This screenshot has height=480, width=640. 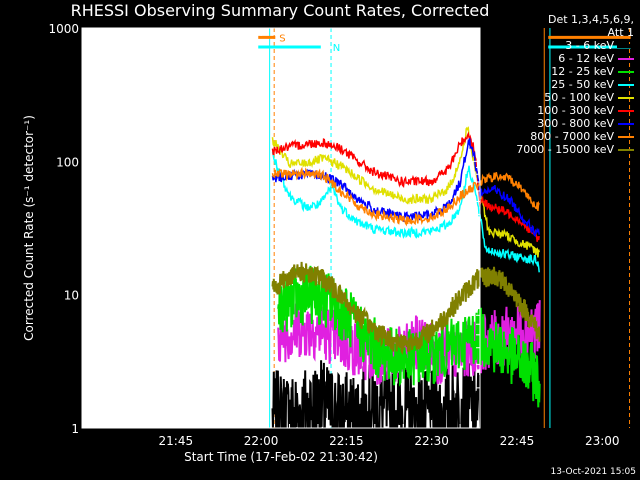 I want to click on legend-entry: 50 - 100 keV, so click(x=557, y=97).